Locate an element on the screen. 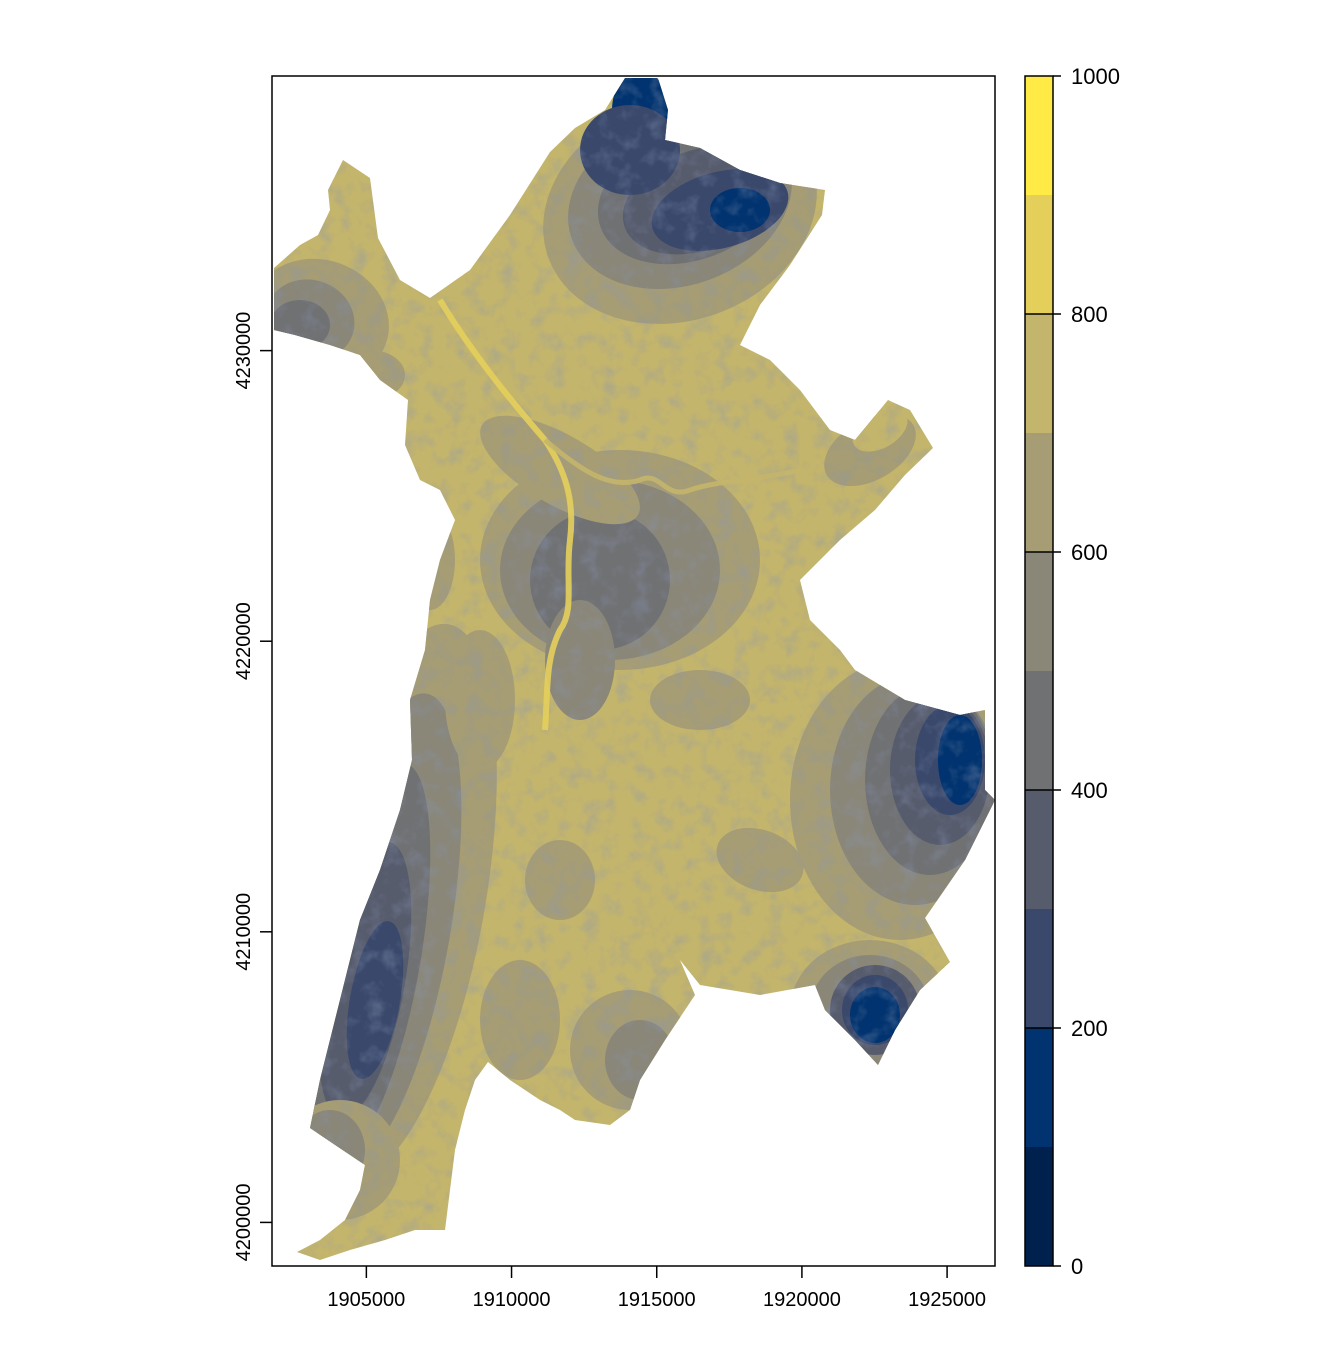 The image size is (1344, 1349). legend-frame is located at coordinates (1039, 671).